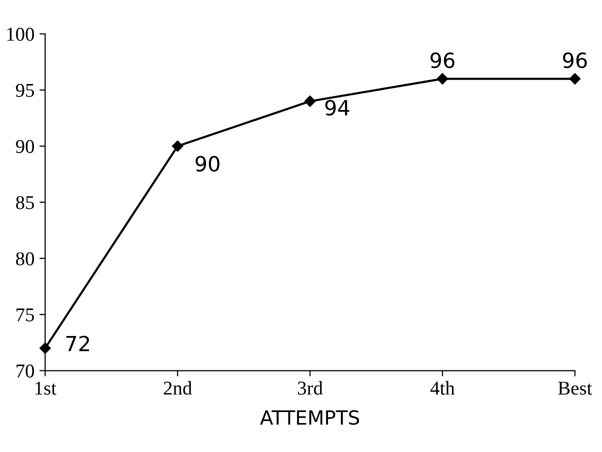 This screenshot has width=602, height=452. Describe the element at coordinates (178, 388) in the screenshot. I see `x-tick-label: 2nd` at that location.